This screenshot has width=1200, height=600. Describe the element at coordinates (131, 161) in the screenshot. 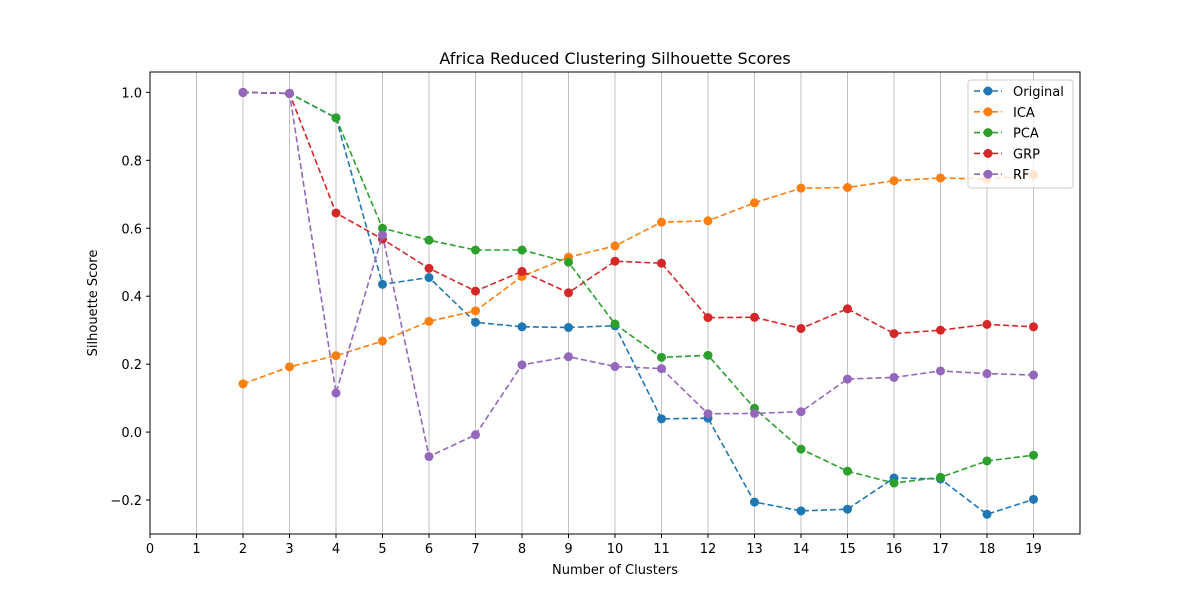

I see `y-tick-label: 0.8` at that location.